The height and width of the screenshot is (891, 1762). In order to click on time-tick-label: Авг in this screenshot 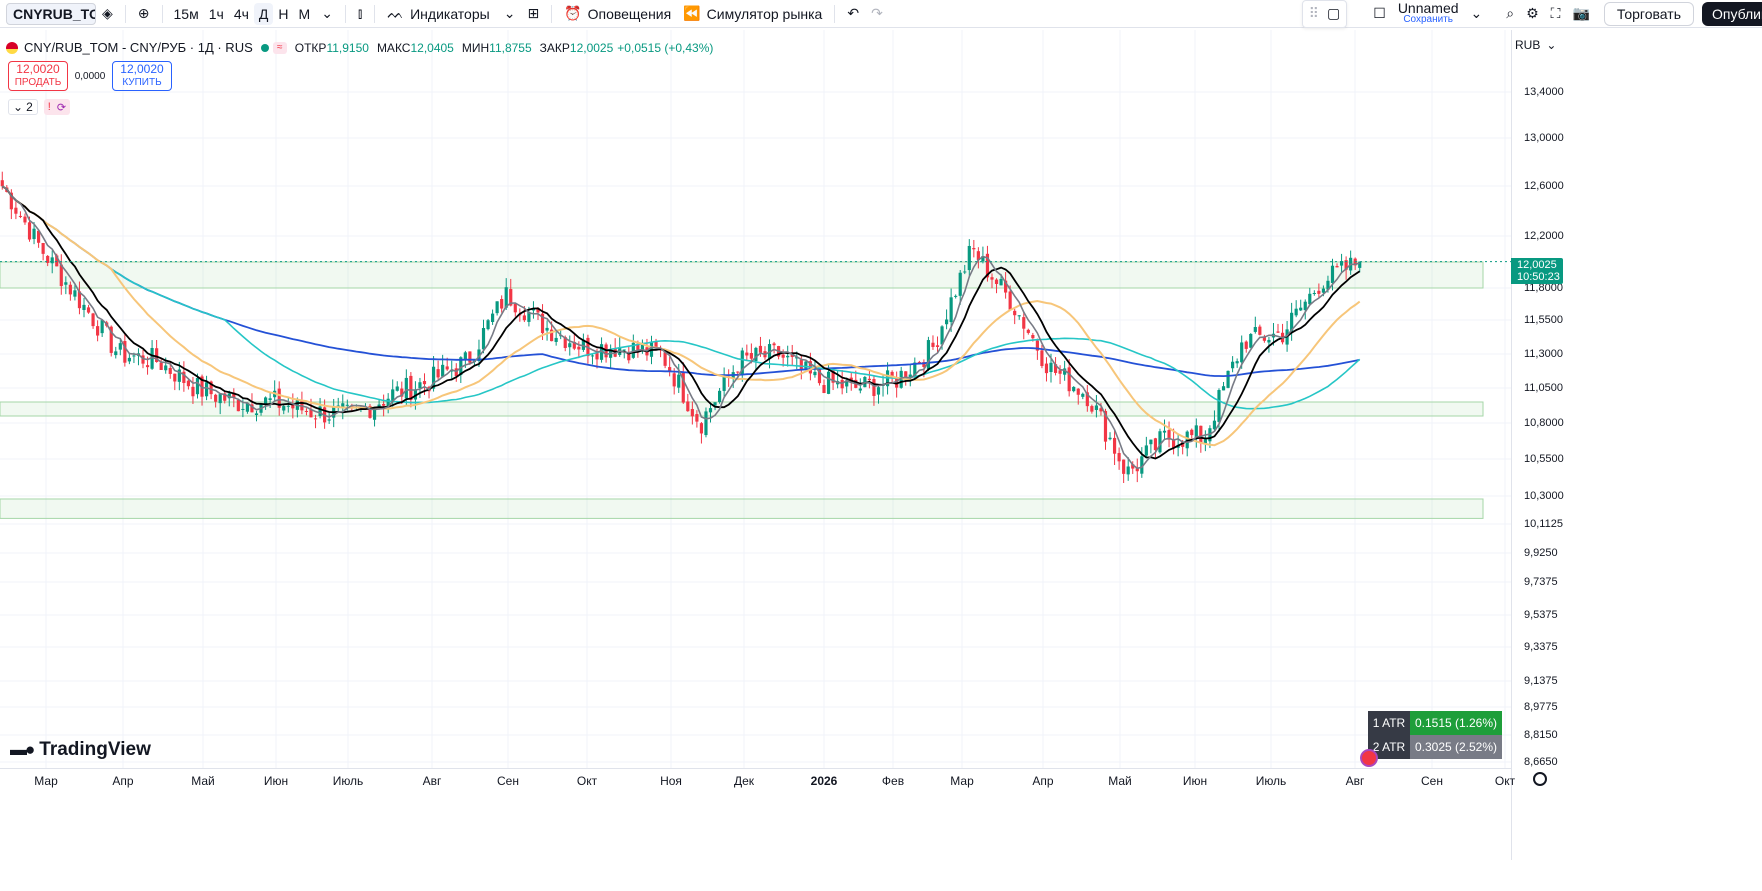, I will do `click(432, 781)`.